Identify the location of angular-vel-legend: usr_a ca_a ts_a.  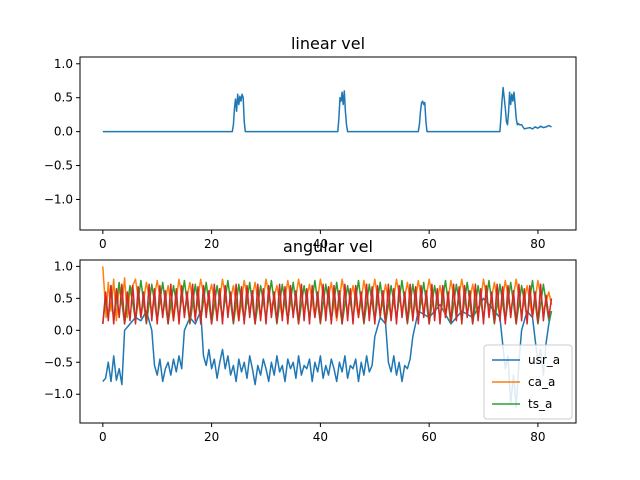
(528, 382).